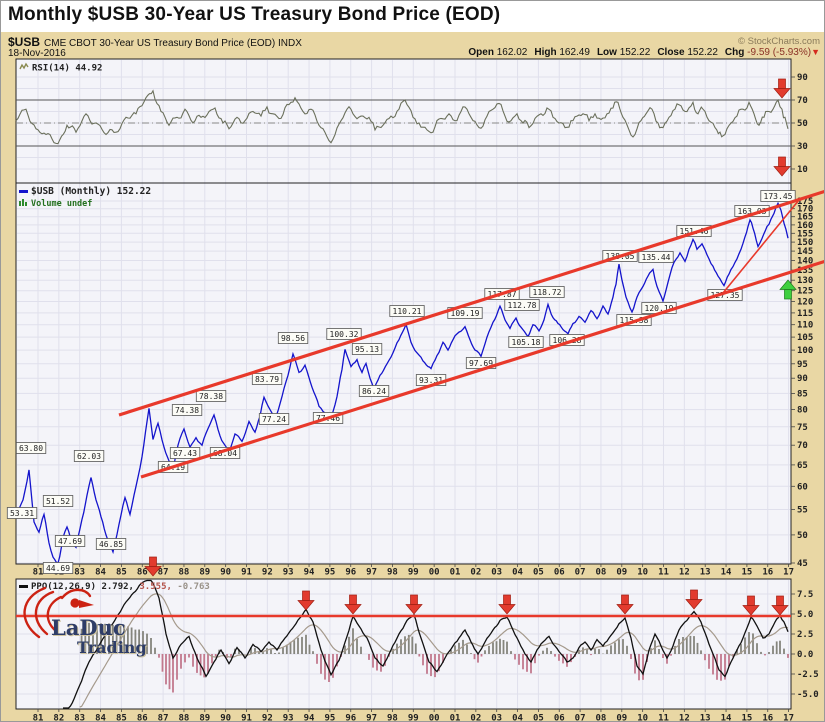 Image resolution: width=825 pixels, height=722 pixels. I want to click on svg-text: 173.45, so click(778, 196).